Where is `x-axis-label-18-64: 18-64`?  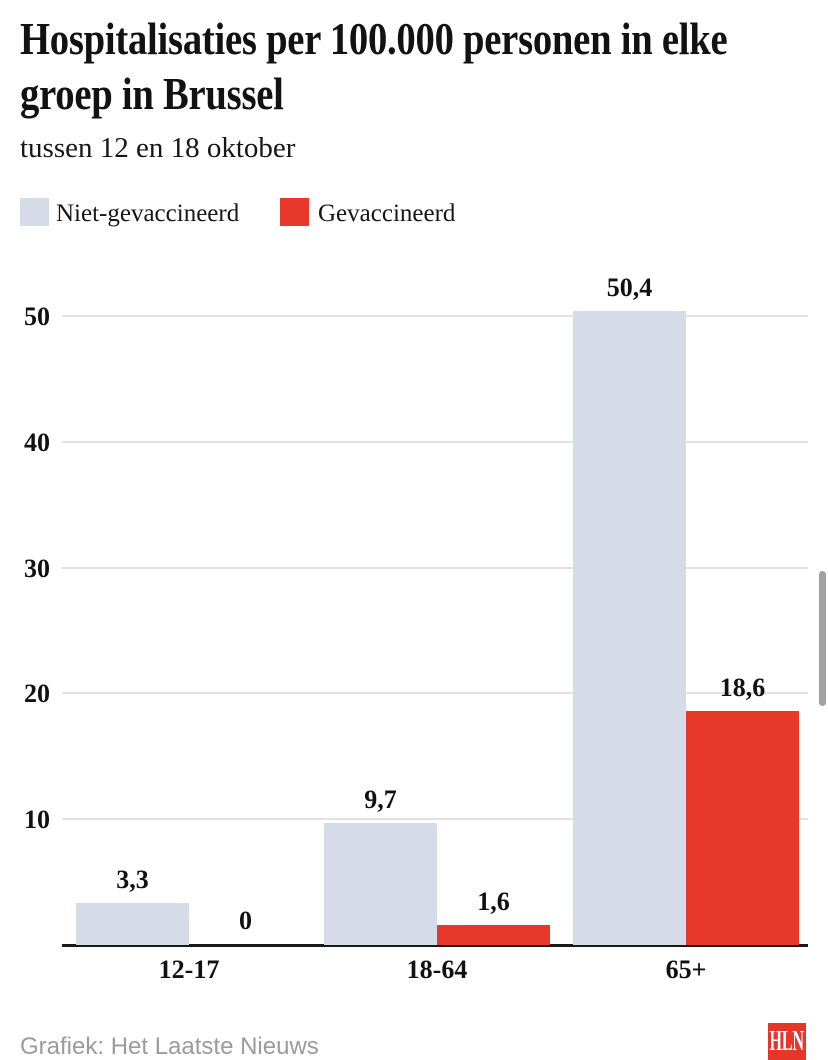 x-axis-label-18-64: 18-64 is located at coordinates (437, 969).